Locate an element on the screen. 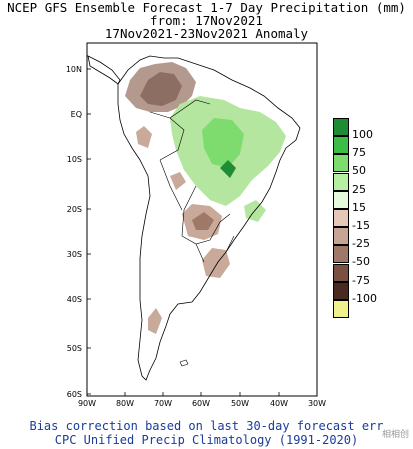 The width and height of the screenshot is (413, 449). title-line-3: 17Nov2021-23Nov2021 Anomaly is located at coordinates (206, 33).